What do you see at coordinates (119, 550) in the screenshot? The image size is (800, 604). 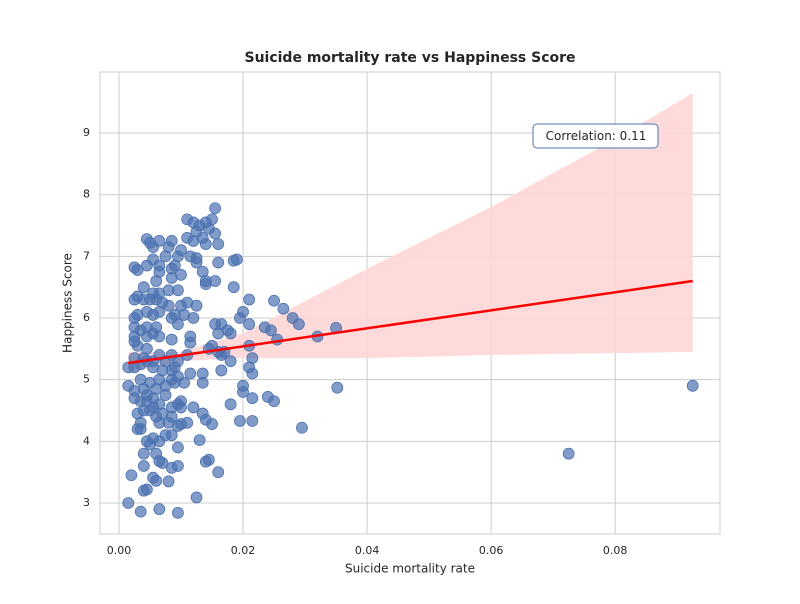 I see `x-tick-label: 0.00` at bounding box center [119, 550].